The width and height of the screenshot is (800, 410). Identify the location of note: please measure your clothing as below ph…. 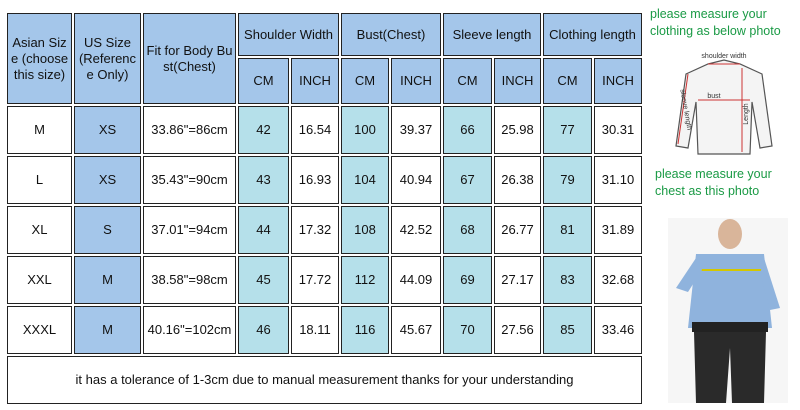
(715, 22).